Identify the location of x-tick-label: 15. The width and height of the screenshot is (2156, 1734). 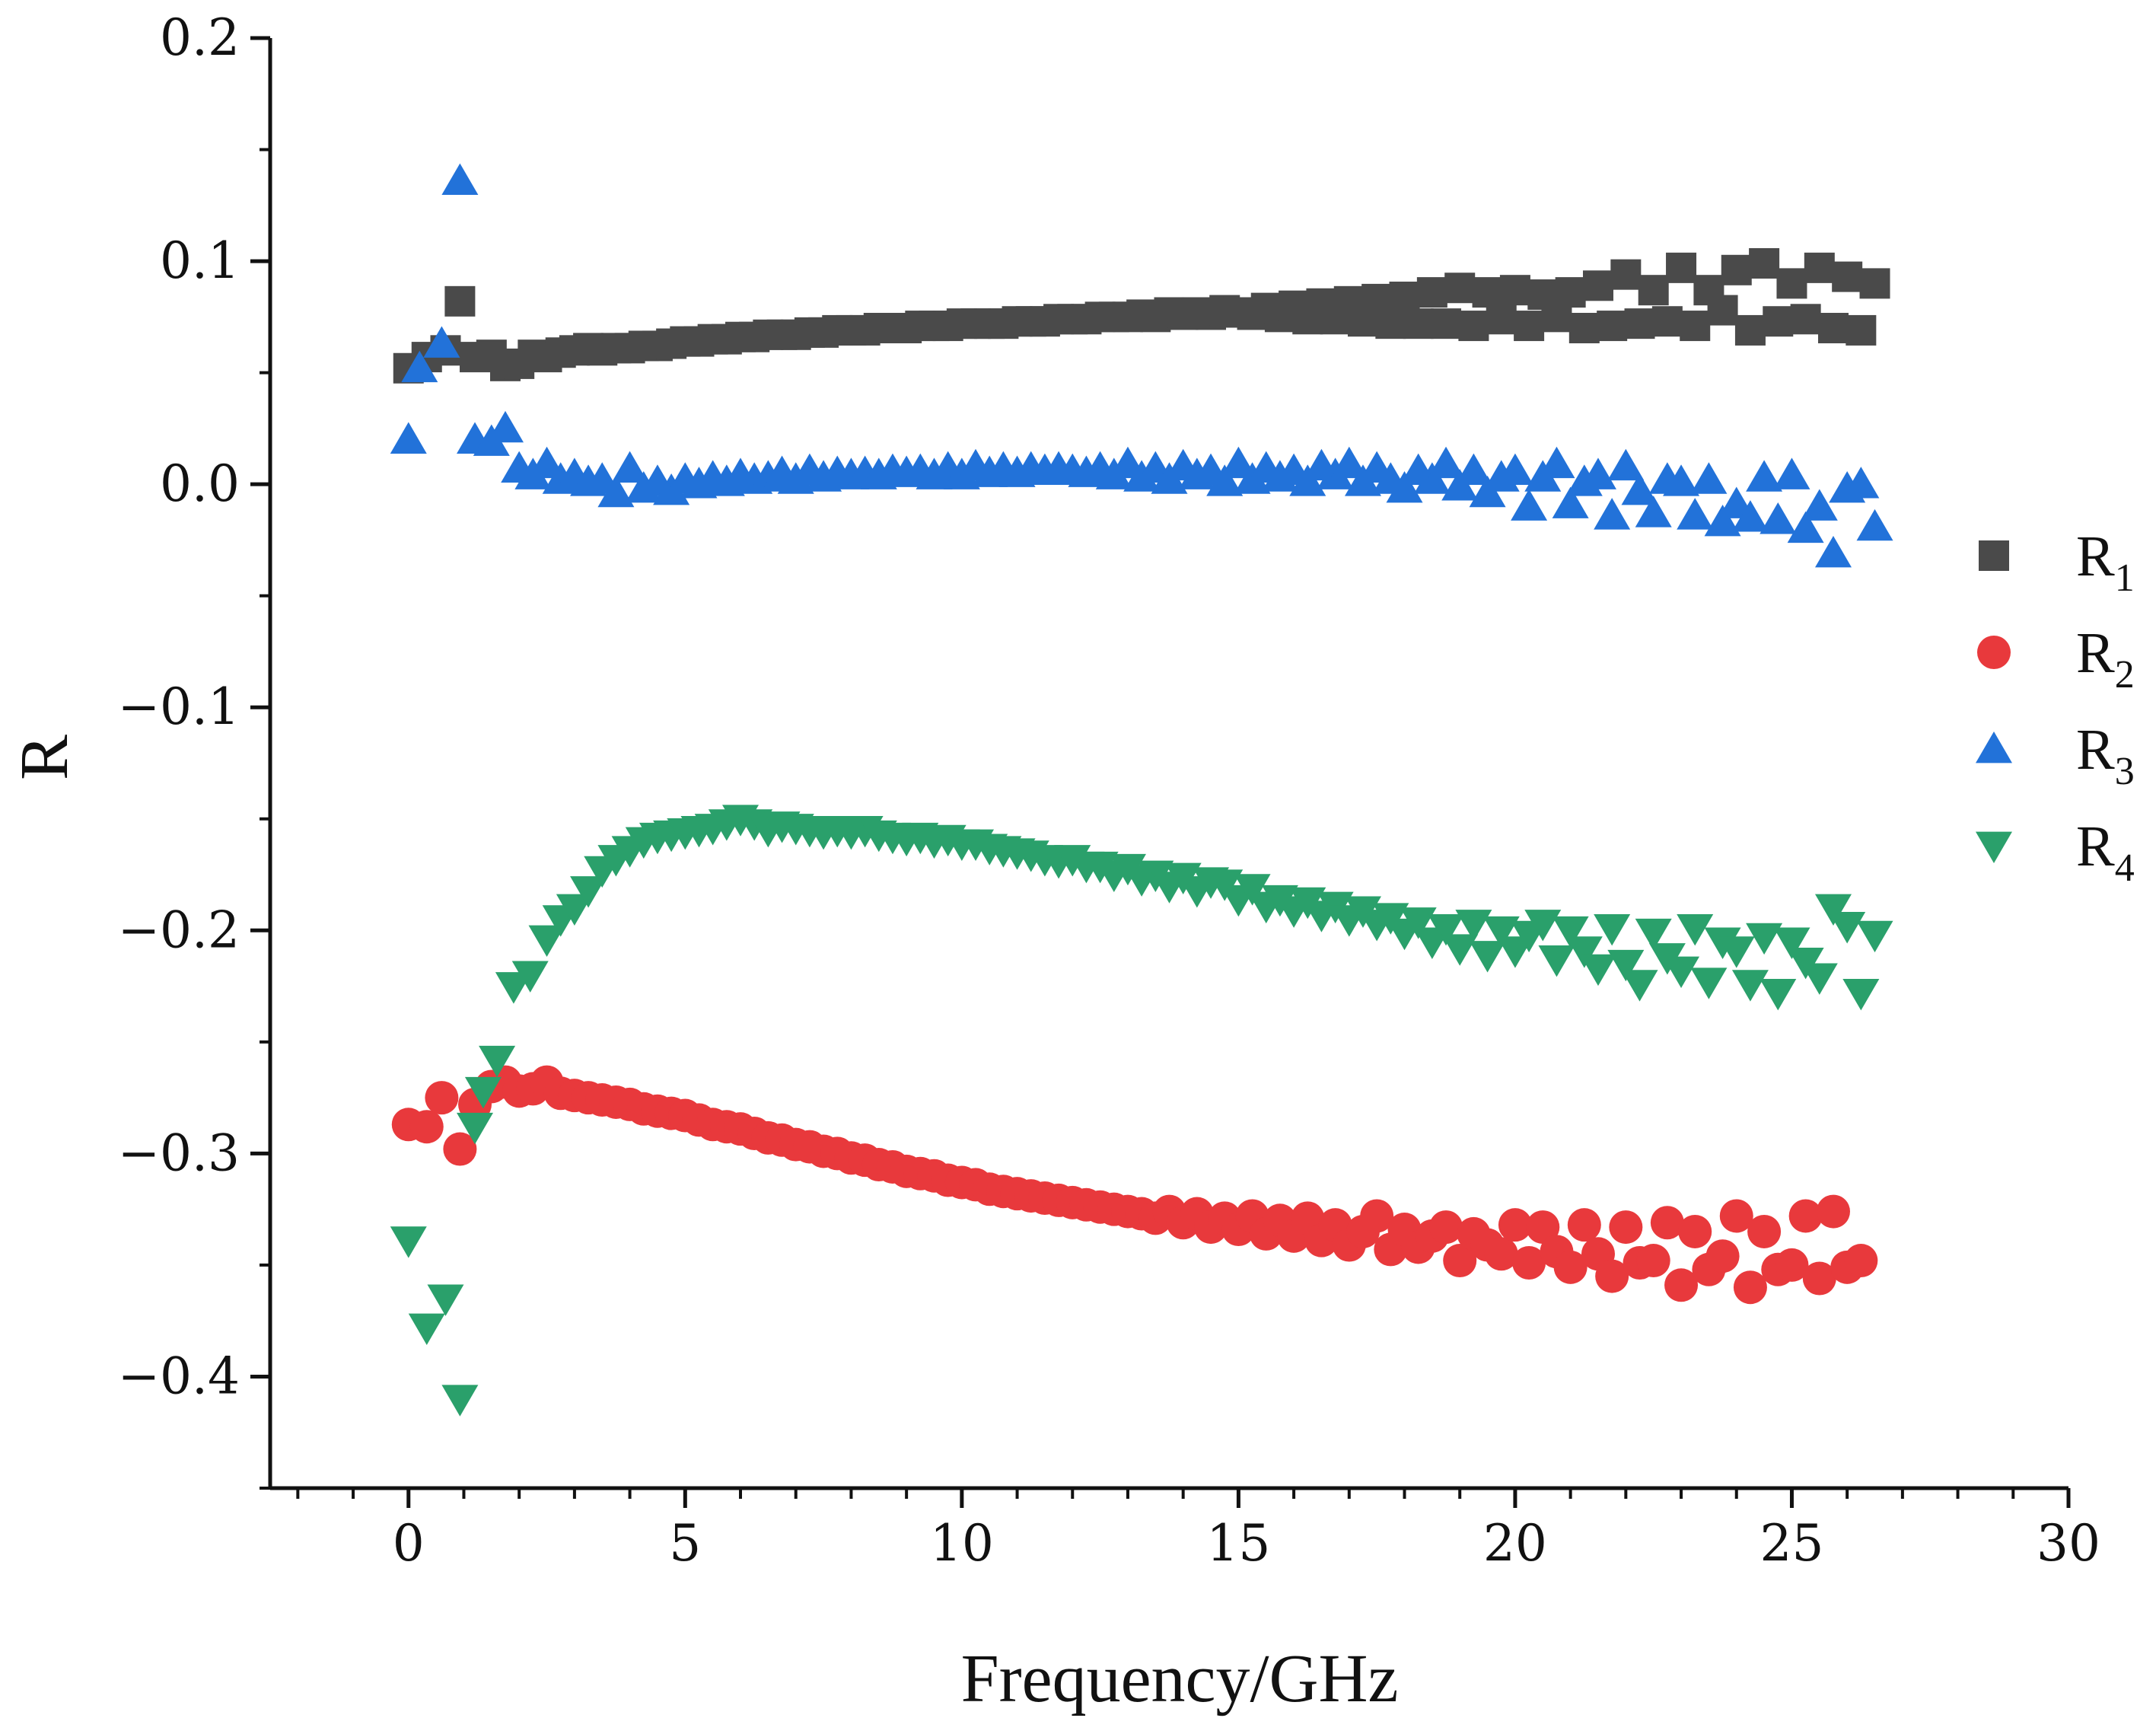
(1238, 1543).